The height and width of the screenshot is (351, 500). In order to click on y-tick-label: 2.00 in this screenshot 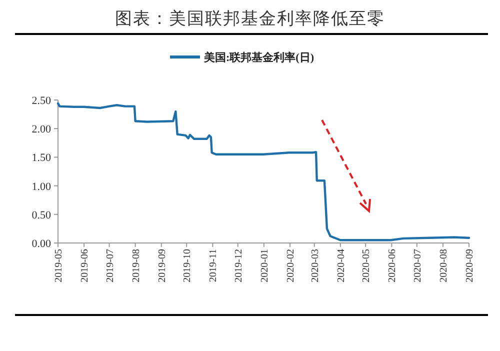, I will do `click(42, 130)`.